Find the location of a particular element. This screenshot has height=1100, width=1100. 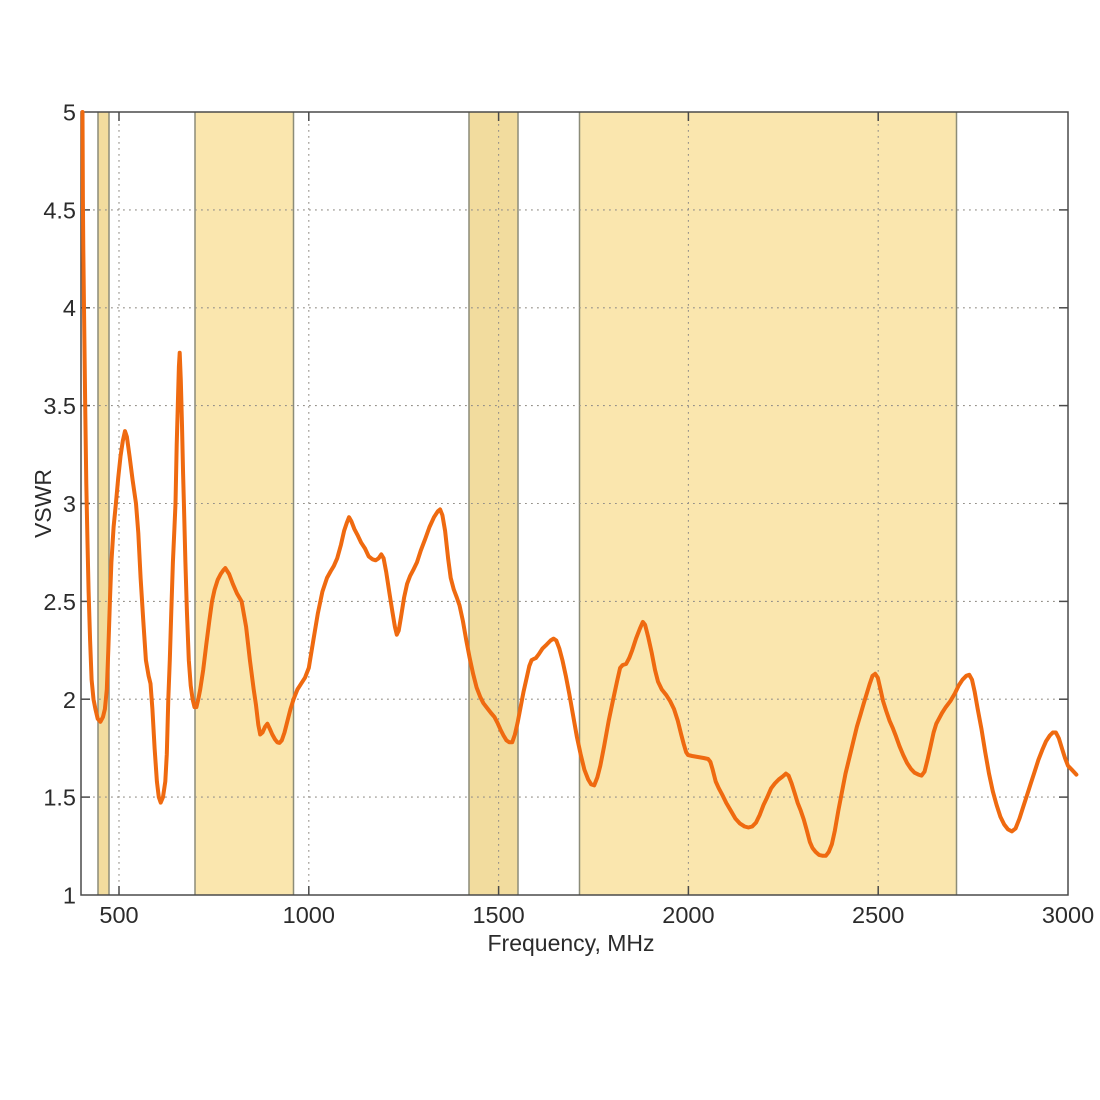

svg-text: 4 is located at coordinates (69, 308).